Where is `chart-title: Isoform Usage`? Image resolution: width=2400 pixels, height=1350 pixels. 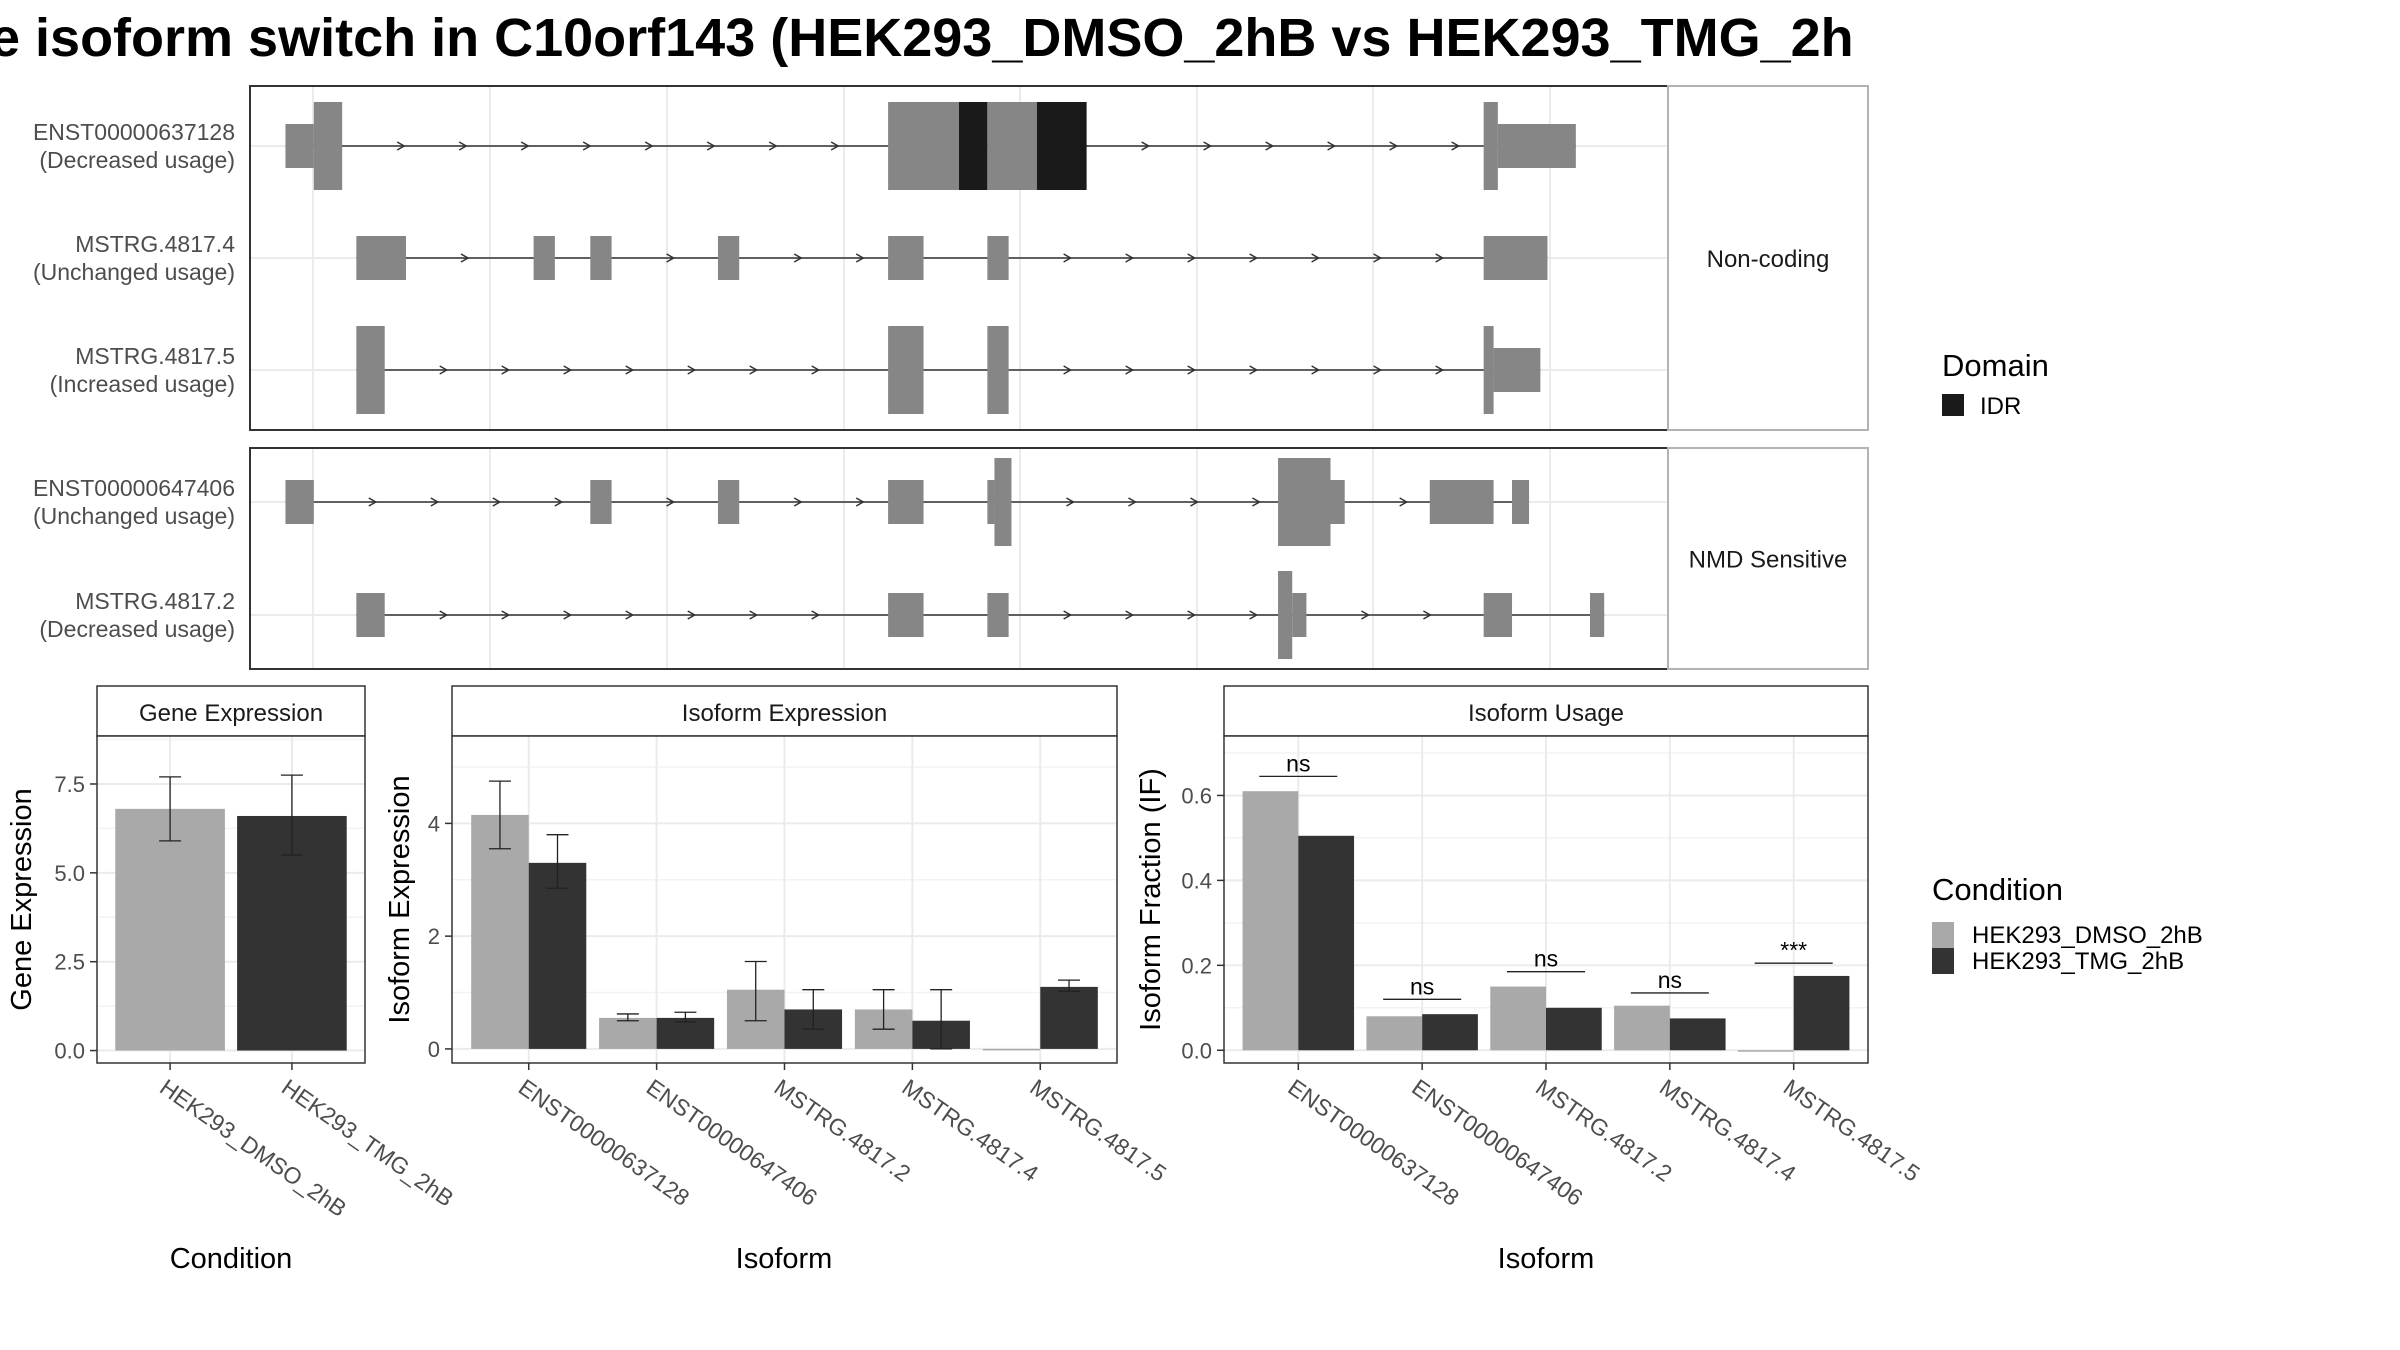
chart-title: Isoform Usage is located at coordinates (1546, 713).